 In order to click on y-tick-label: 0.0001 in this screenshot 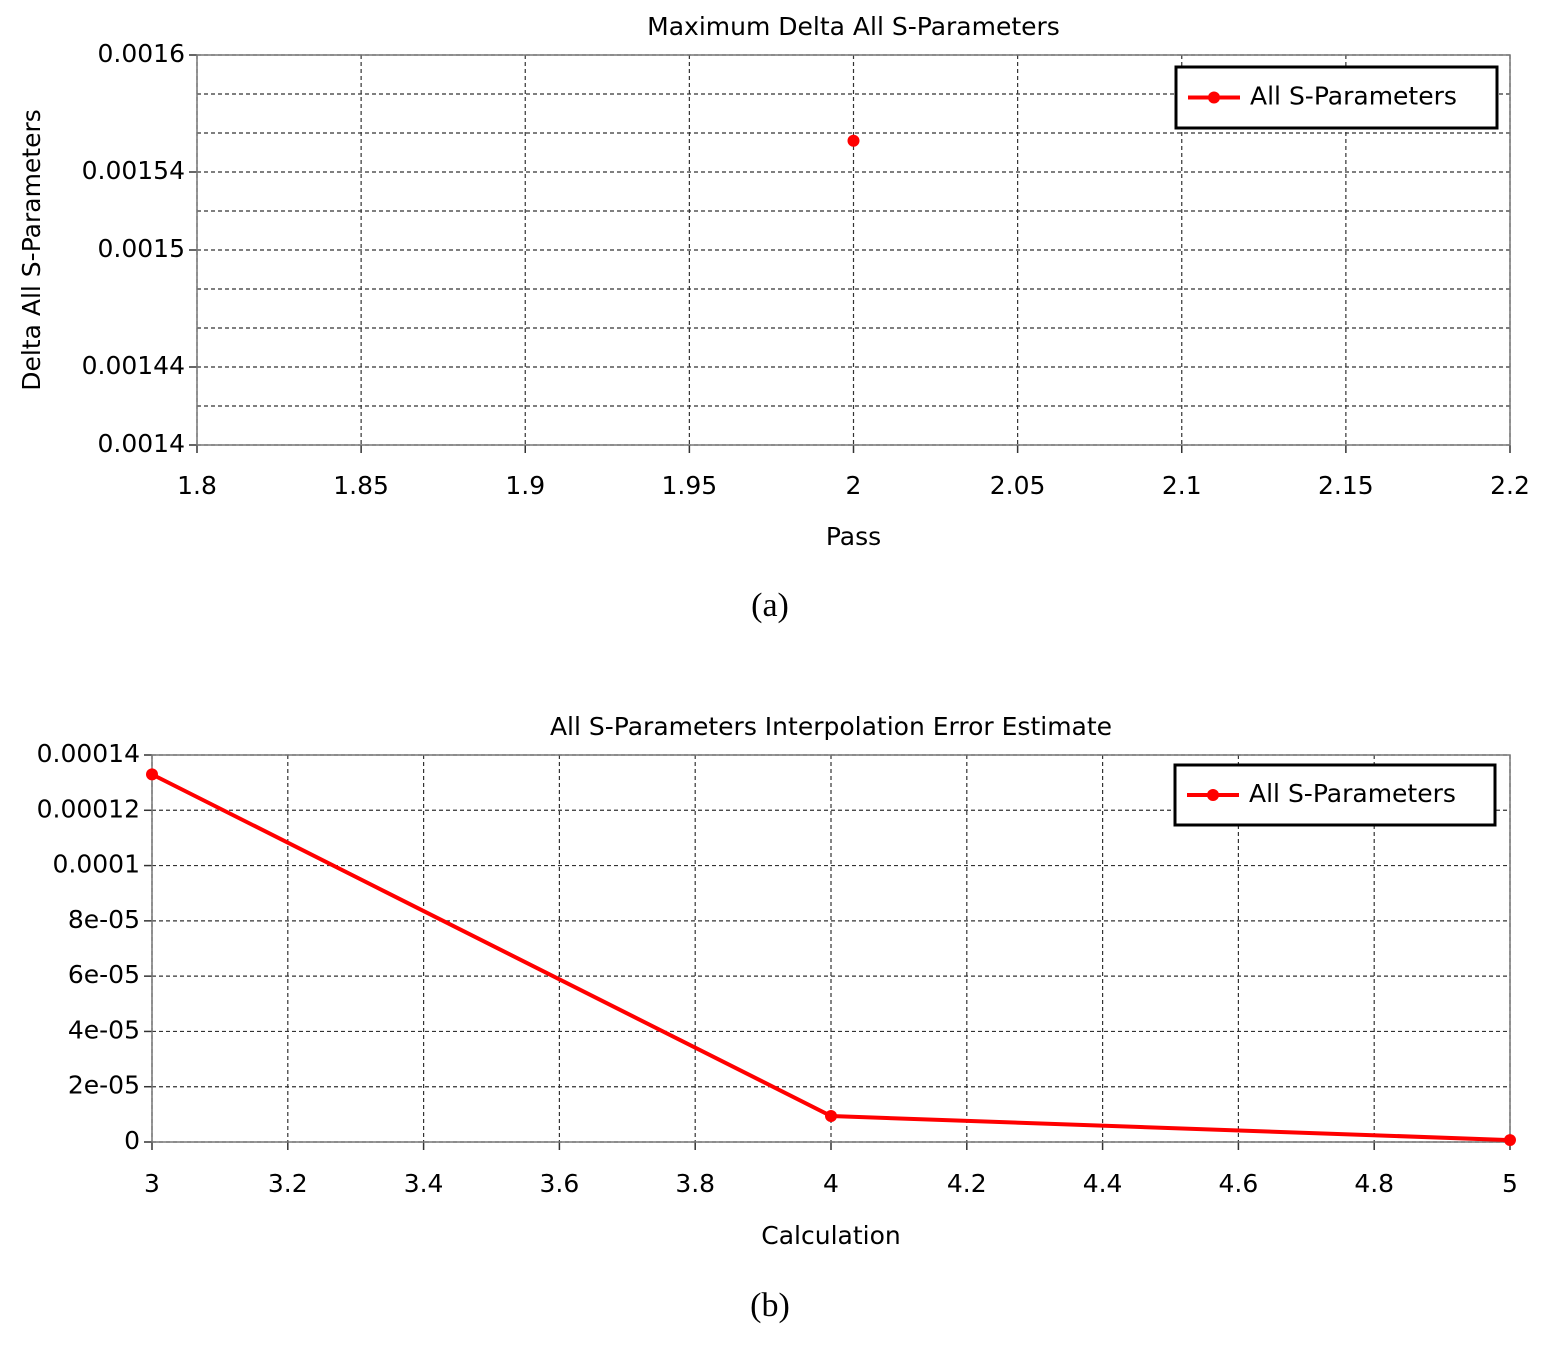, I will do `click(96, 864)`.